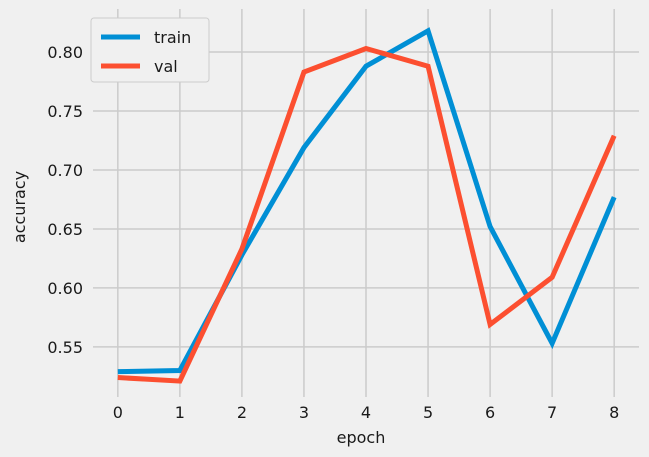 The height and width of the screenshot is (457, 649). Describe the element at coordinates (65, 200) in the screenshot. I see `y-axis-ticks: 0.55 0.60 0.65 0.70 0.75 0.80` at that location.